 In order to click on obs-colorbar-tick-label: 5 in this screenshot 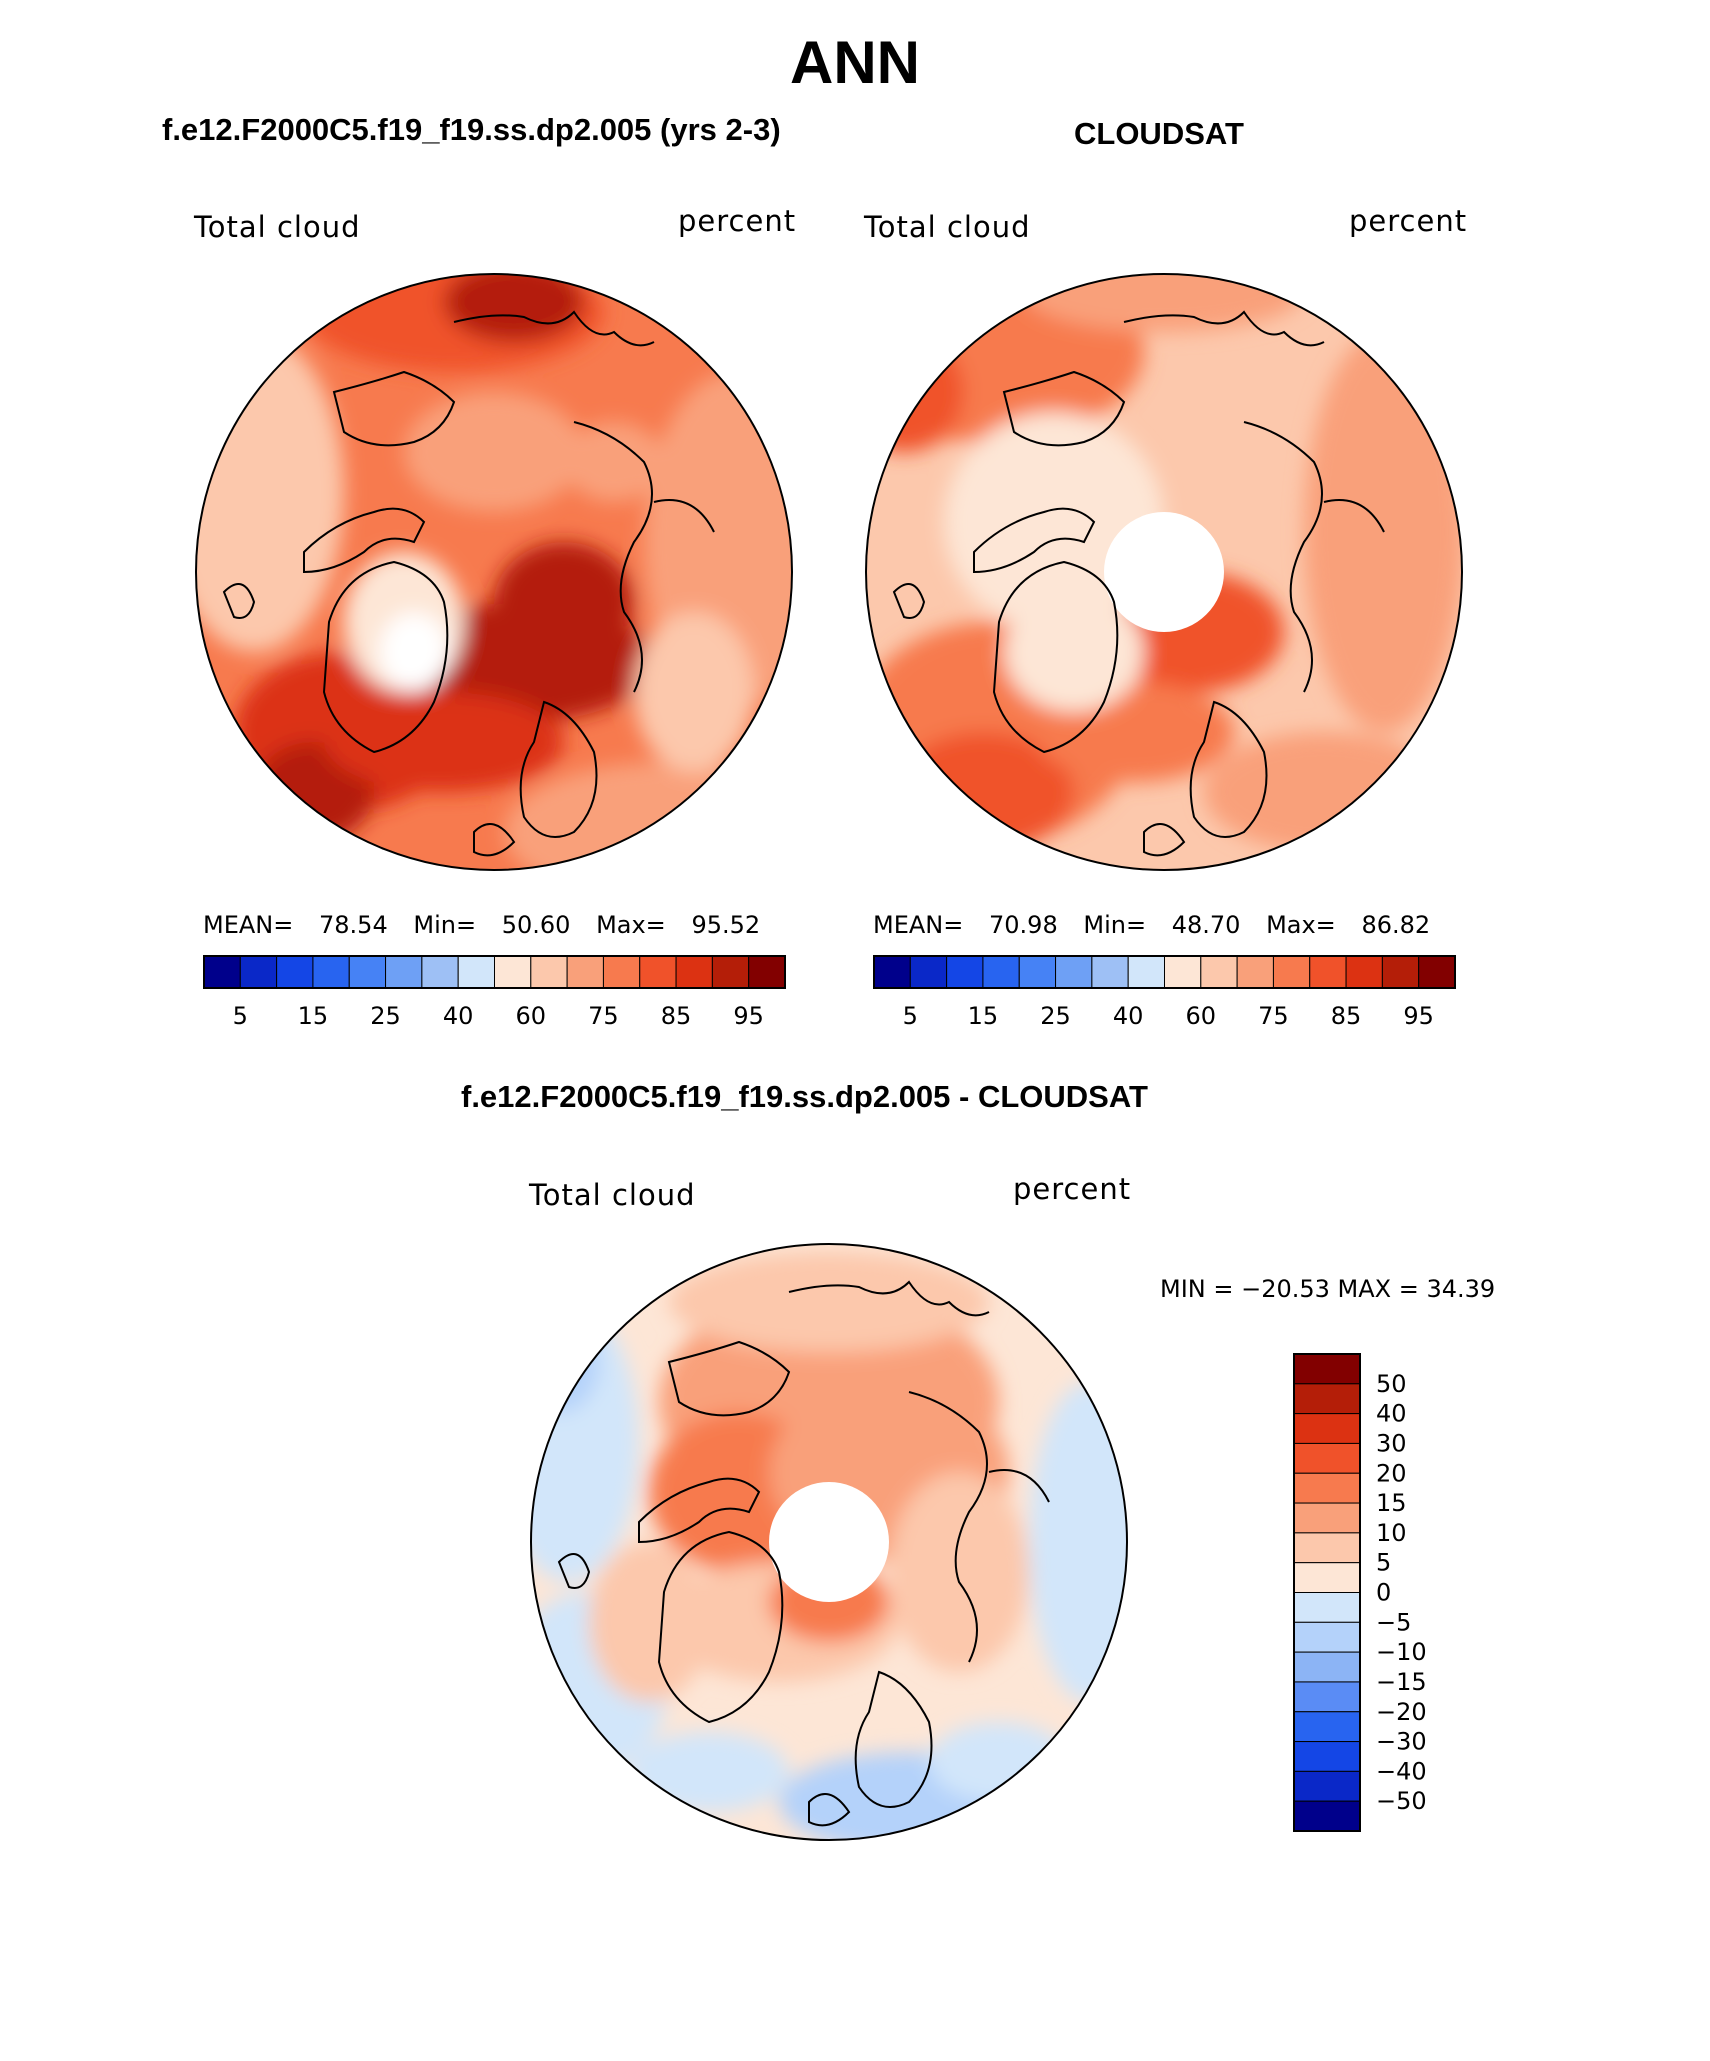, I will do `click(910, 1016)`.